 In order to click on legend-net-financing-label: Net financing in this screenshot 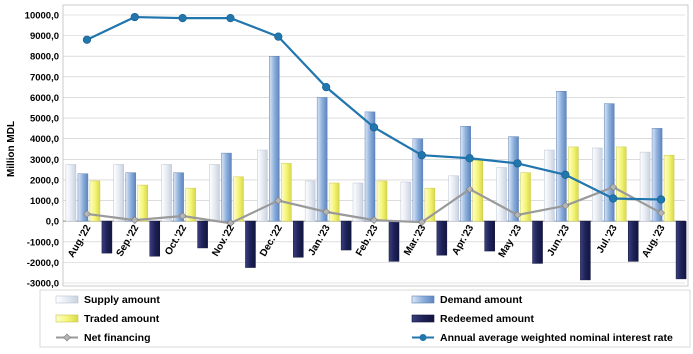, I will do `click(117, 338)`.